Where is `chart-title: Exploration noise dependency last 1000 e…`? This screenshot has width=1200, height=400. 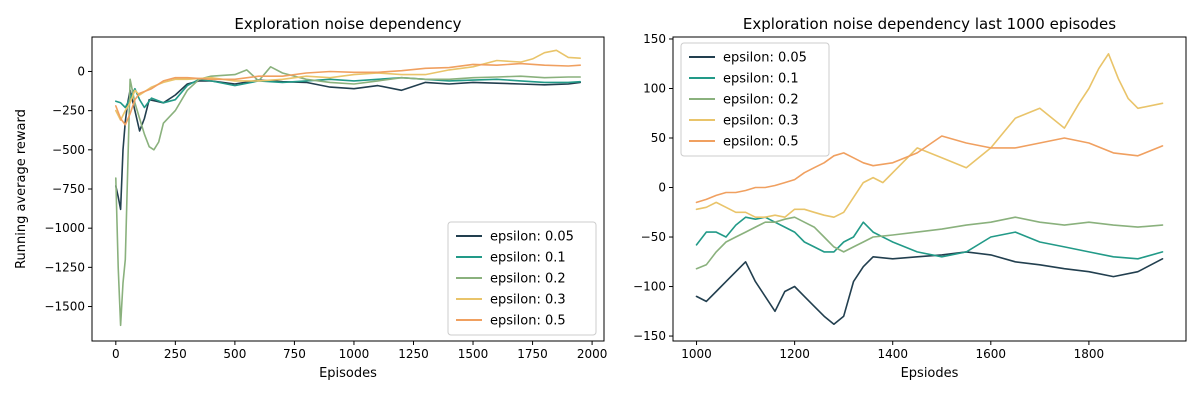
chart-title: Exploration noise dependency last 1000 e… is located at coordinates (929, 24).